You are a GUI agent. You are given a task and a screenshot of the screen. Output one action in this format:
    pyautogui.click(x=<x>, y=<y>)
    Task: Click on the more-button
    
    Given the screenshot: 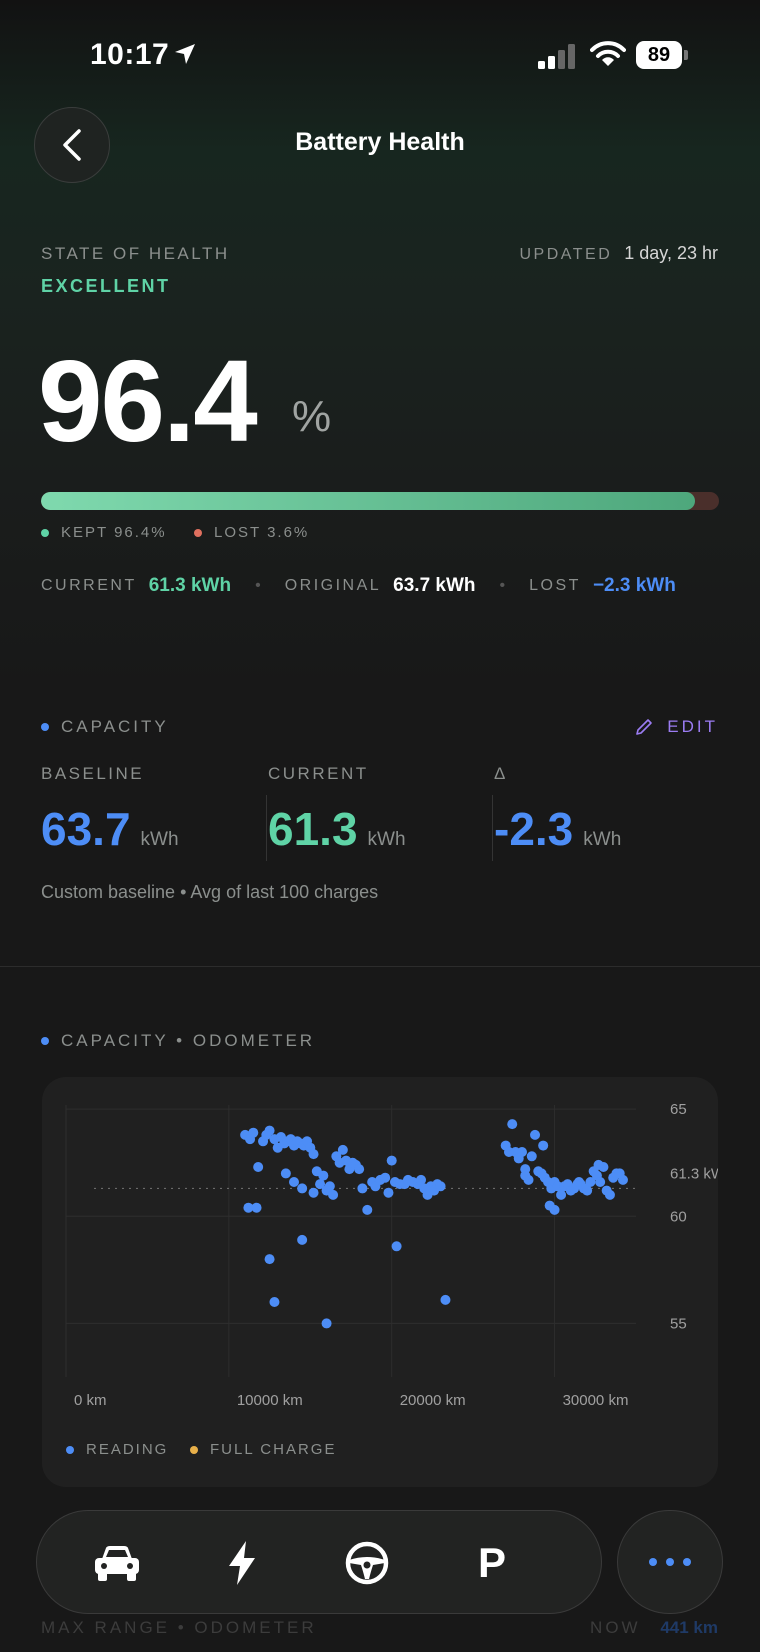 What is the action you would take?
    pyautogui.click(x=670, y=1562)
    